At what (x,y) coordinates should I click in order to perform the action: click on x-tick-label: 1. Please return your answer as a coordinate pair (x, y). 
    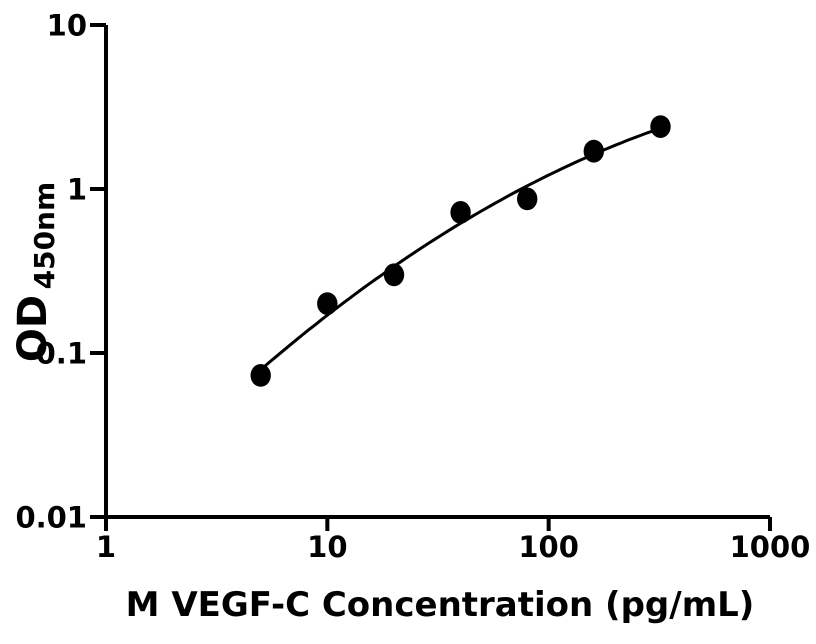
    Looking at the image, I should click on (106, 547).